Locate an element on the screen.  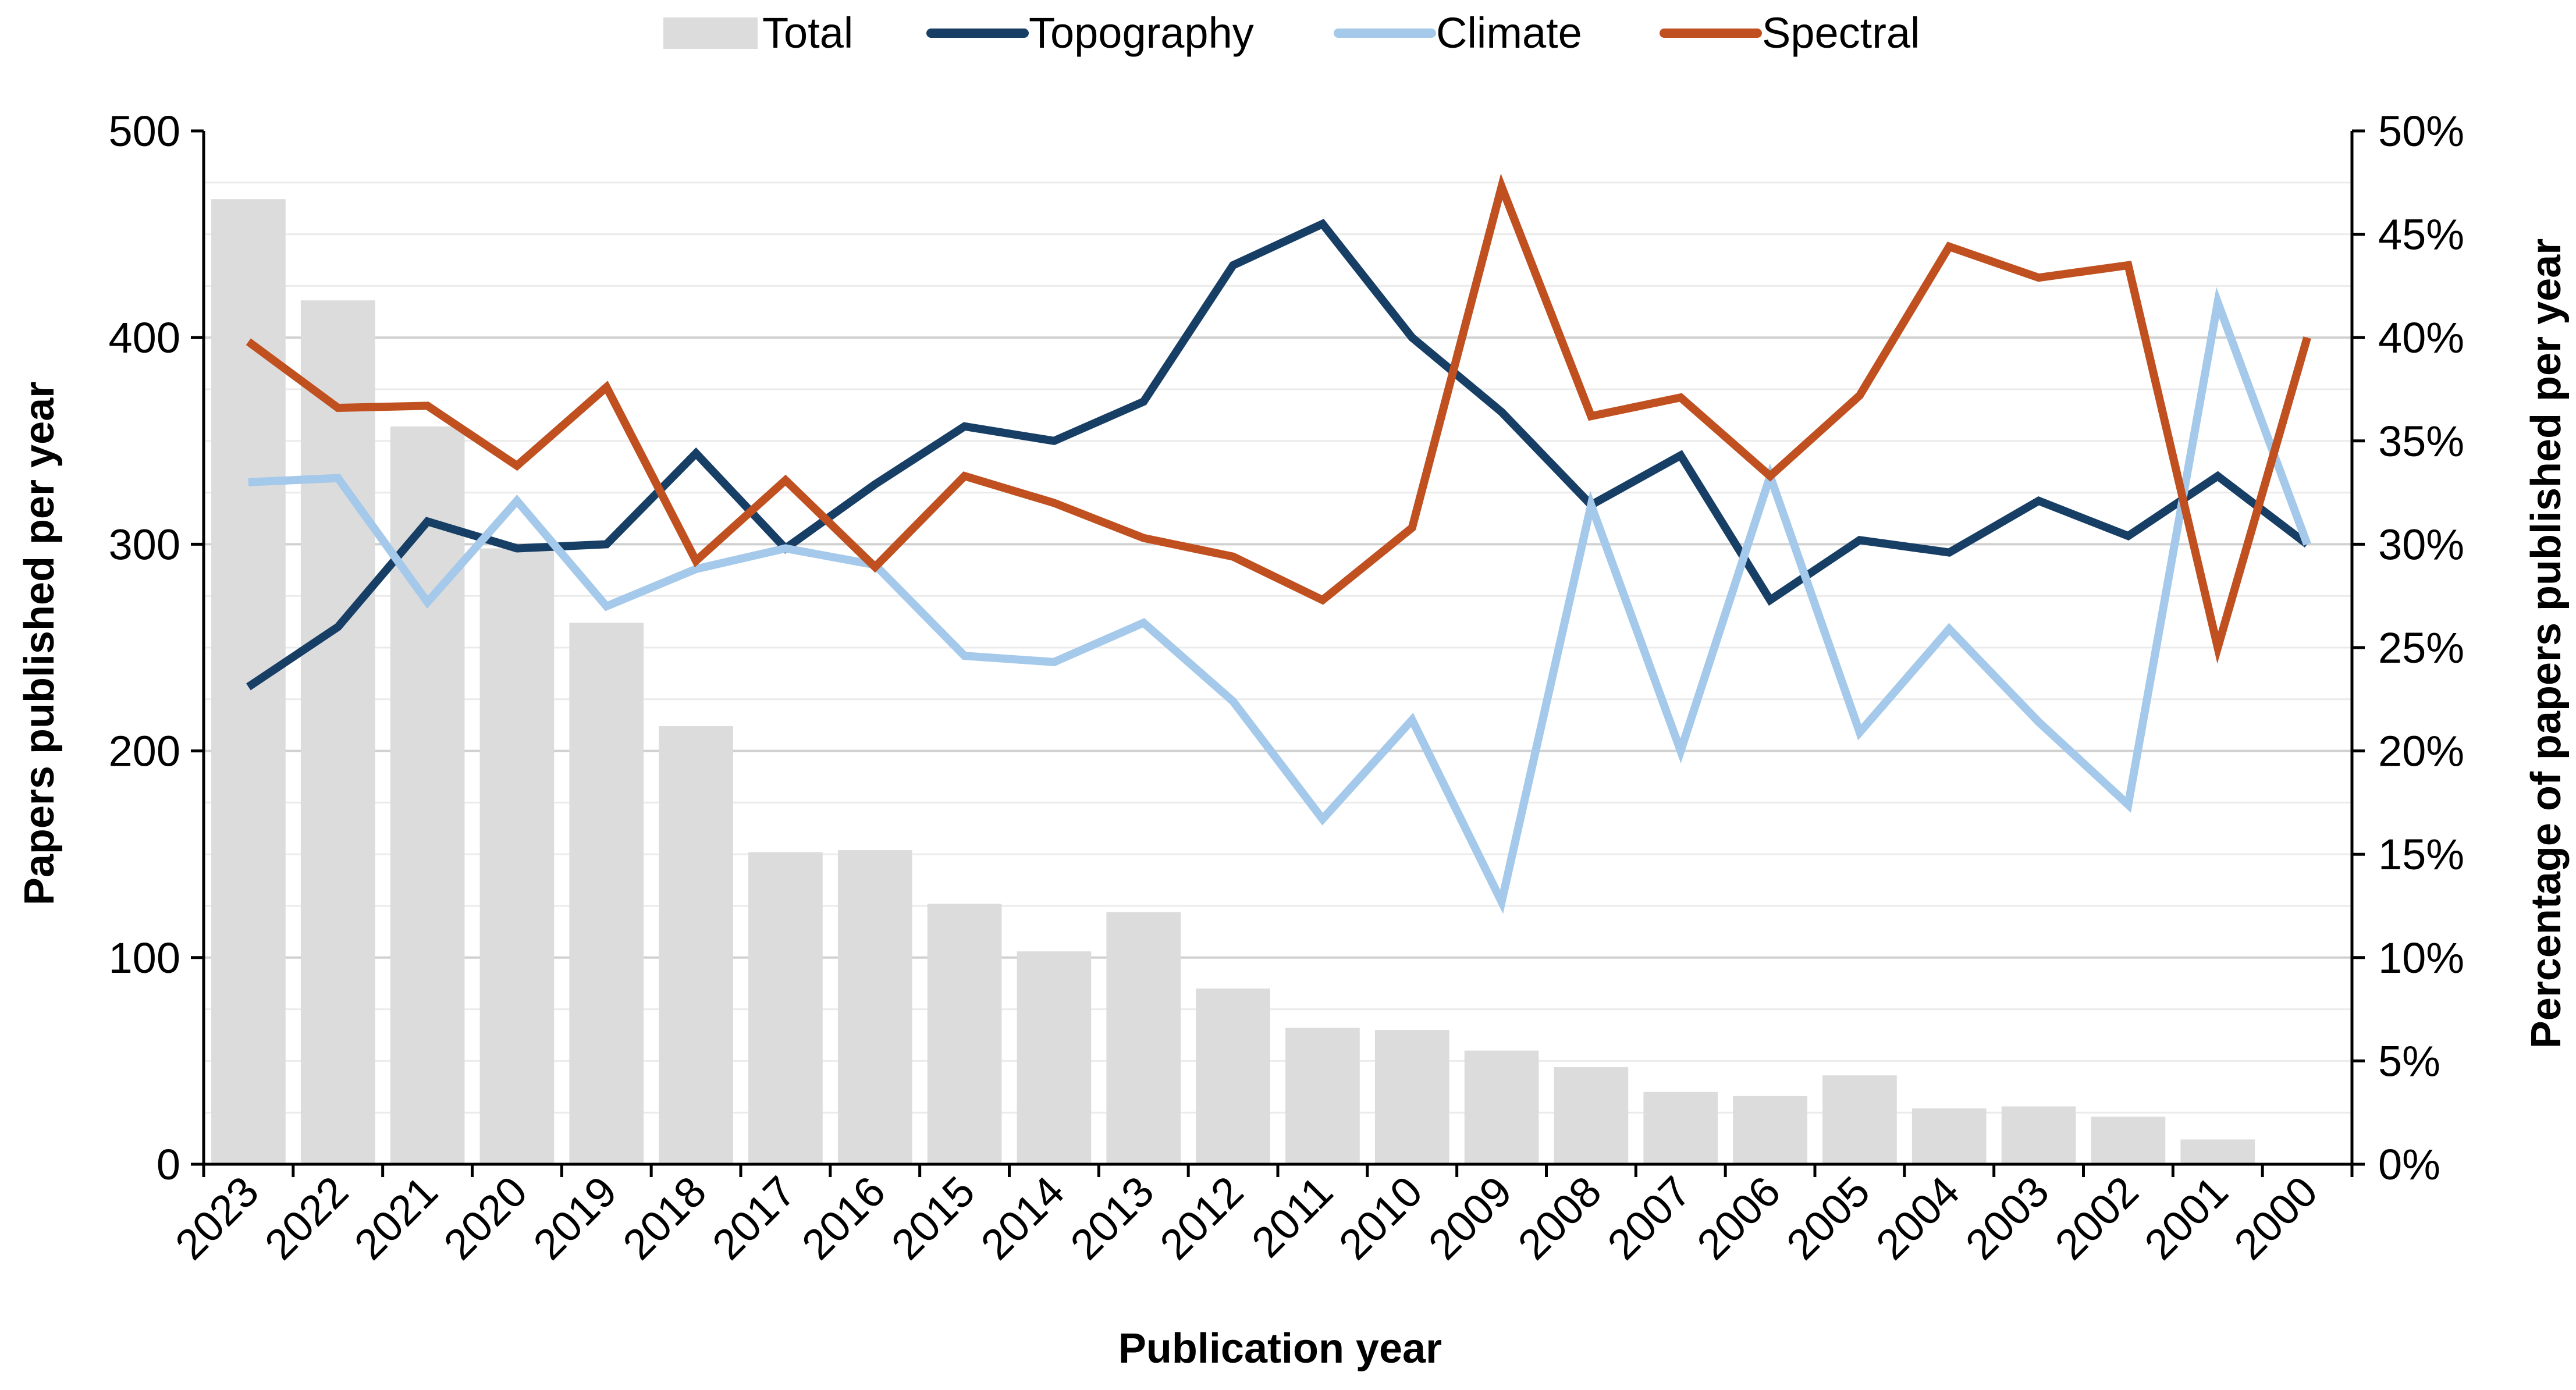
bar-total-2013 is located at coordinates (1143, 1038).